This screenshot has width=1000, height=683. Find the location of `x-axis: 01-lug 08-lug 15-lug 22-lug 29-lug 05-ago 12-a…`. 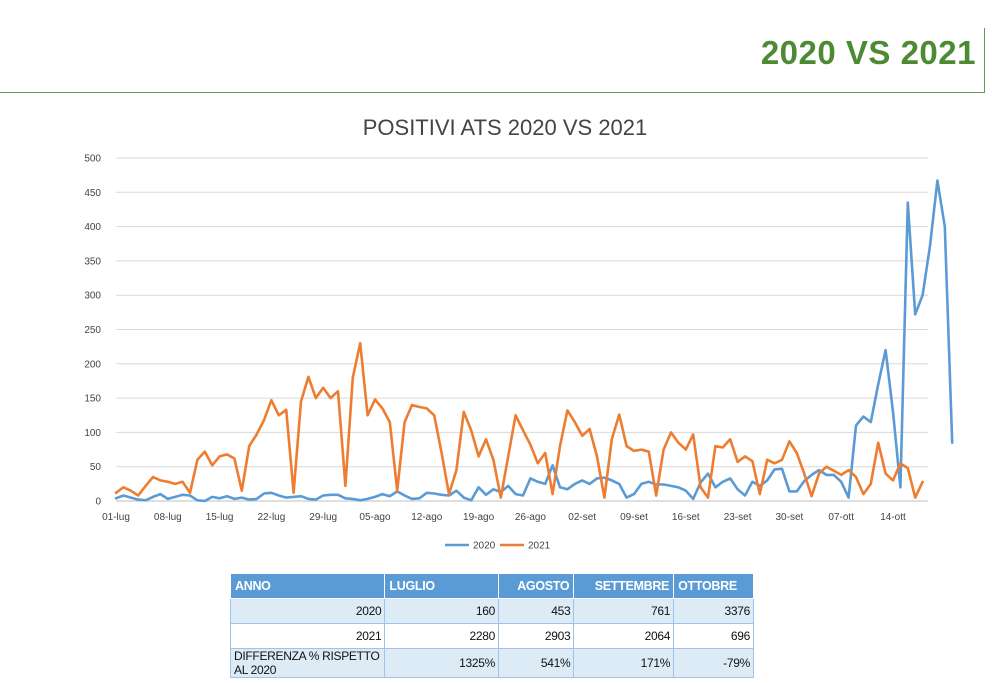

x-axis: 01-lug 08-lug 15-lug 22-lug 29-lug 05-ago 12-a… is located at coordinates (504, 517).